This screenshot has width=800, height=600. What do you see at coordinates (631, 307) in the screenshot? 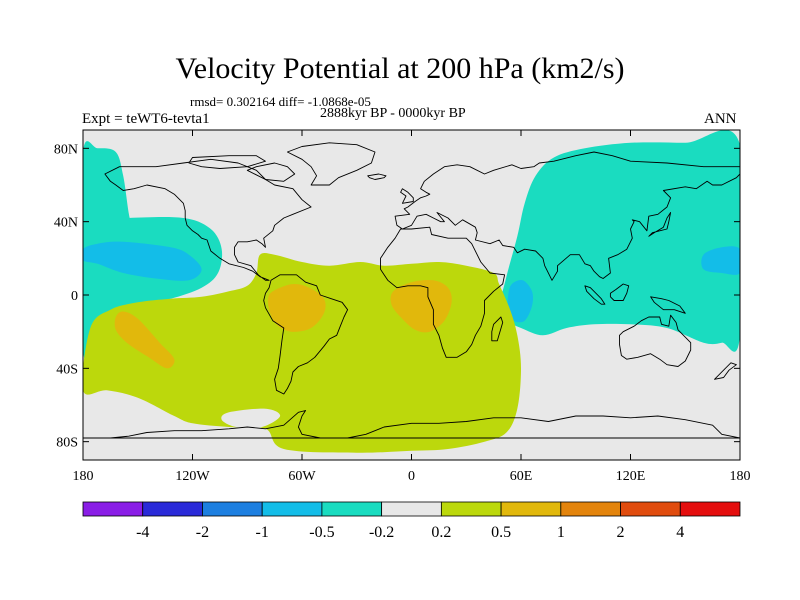
I see `x-tick: 120E` at bounding box center [631, 307].